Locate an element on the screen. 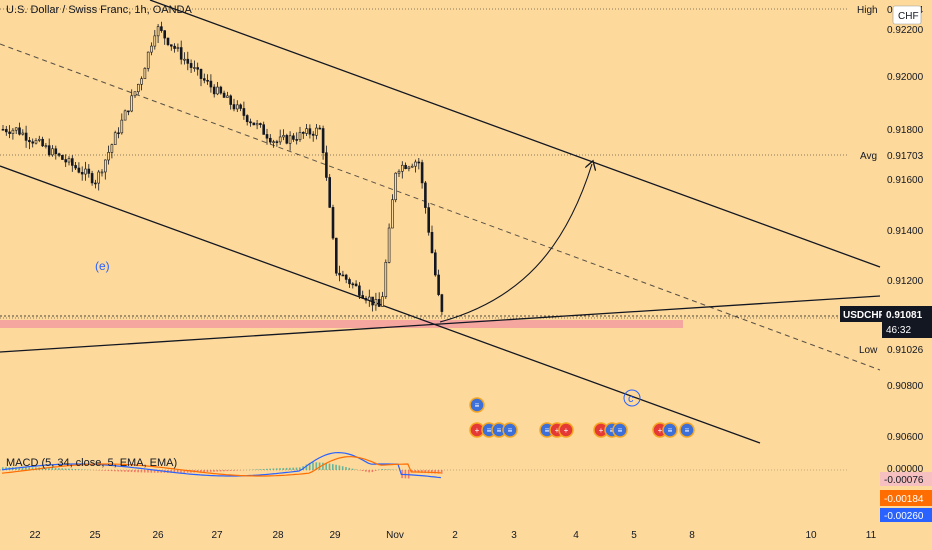 This screenshot has width=932, height=550. projection-arc is located at coordinates (515, 243).